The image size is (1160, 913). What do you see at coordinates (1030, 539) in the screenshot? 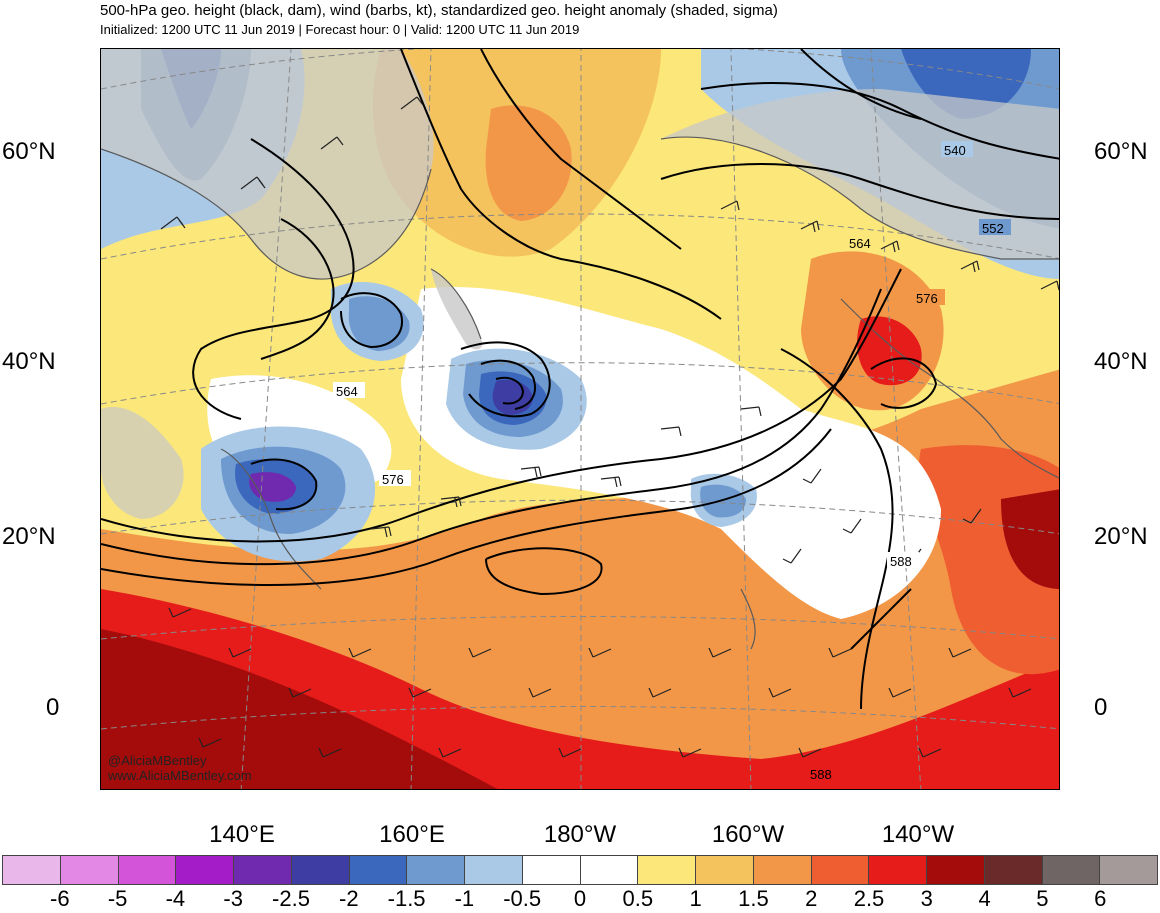
I see `anomaly-fill-darkred-east` at bounding box center [1030, 539].